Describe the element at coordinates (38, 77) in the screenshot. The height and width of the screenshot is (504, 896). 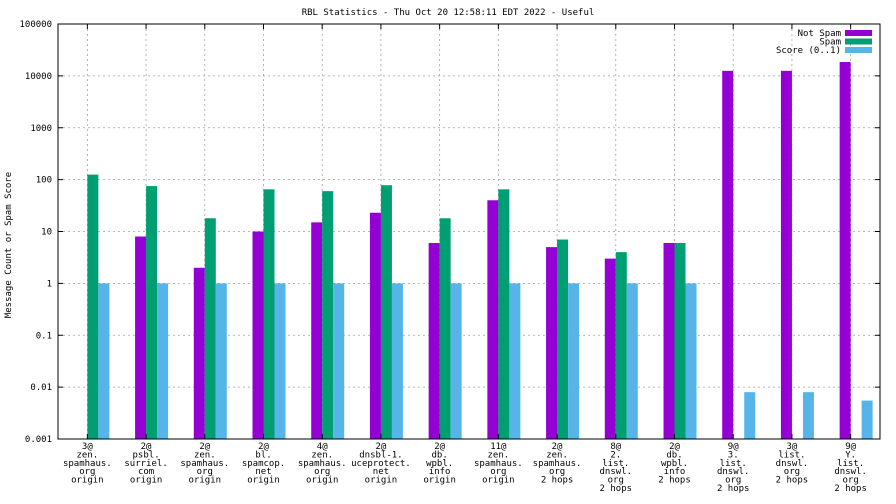
I see `y-tick-label: 10000` at that location.